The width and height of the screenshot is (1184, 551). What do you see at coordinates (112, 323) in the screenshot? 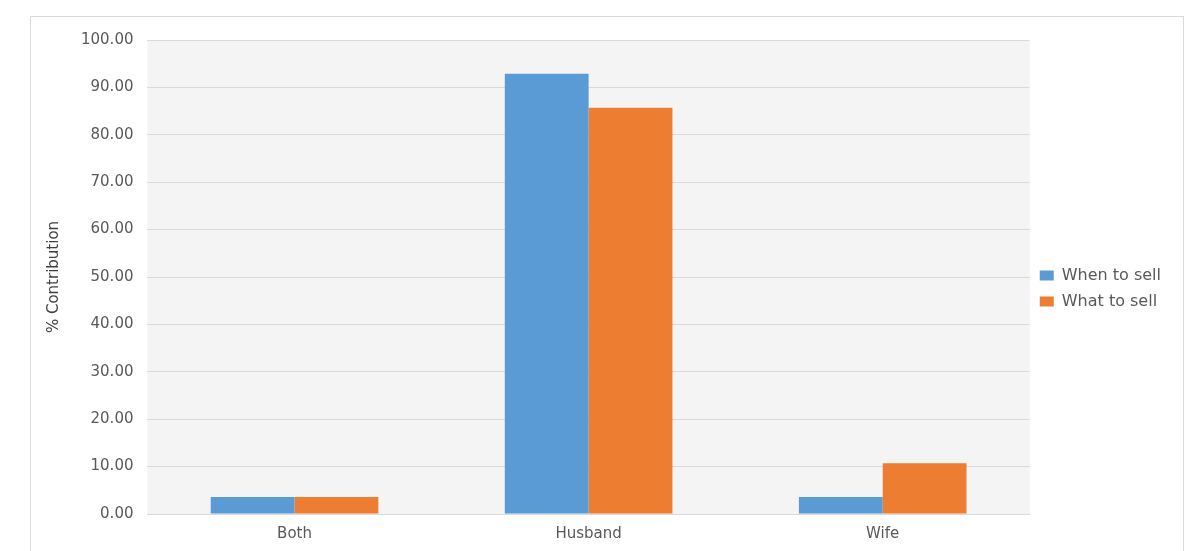
I see `y-tick-label: 40.00` at bounding box center [112, 323].